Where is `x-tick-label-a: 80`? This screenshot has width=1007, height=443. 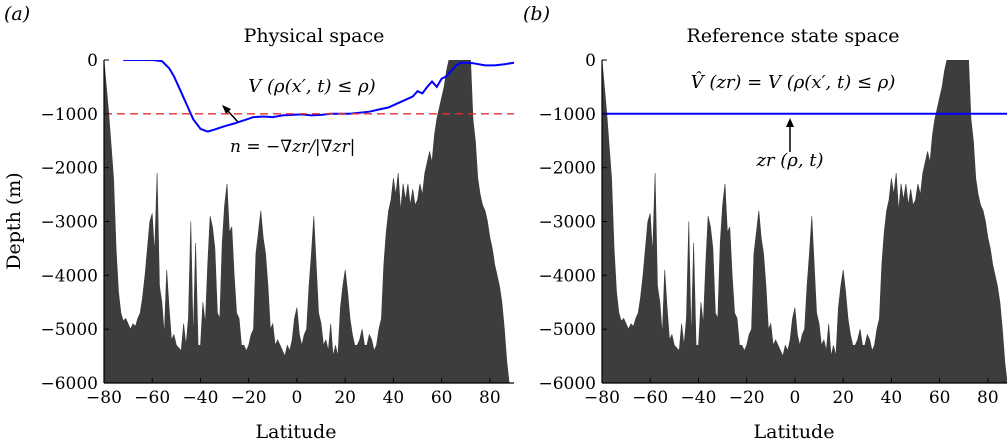 x-tick-label-a: 80 is located at coordinates (490, 398).